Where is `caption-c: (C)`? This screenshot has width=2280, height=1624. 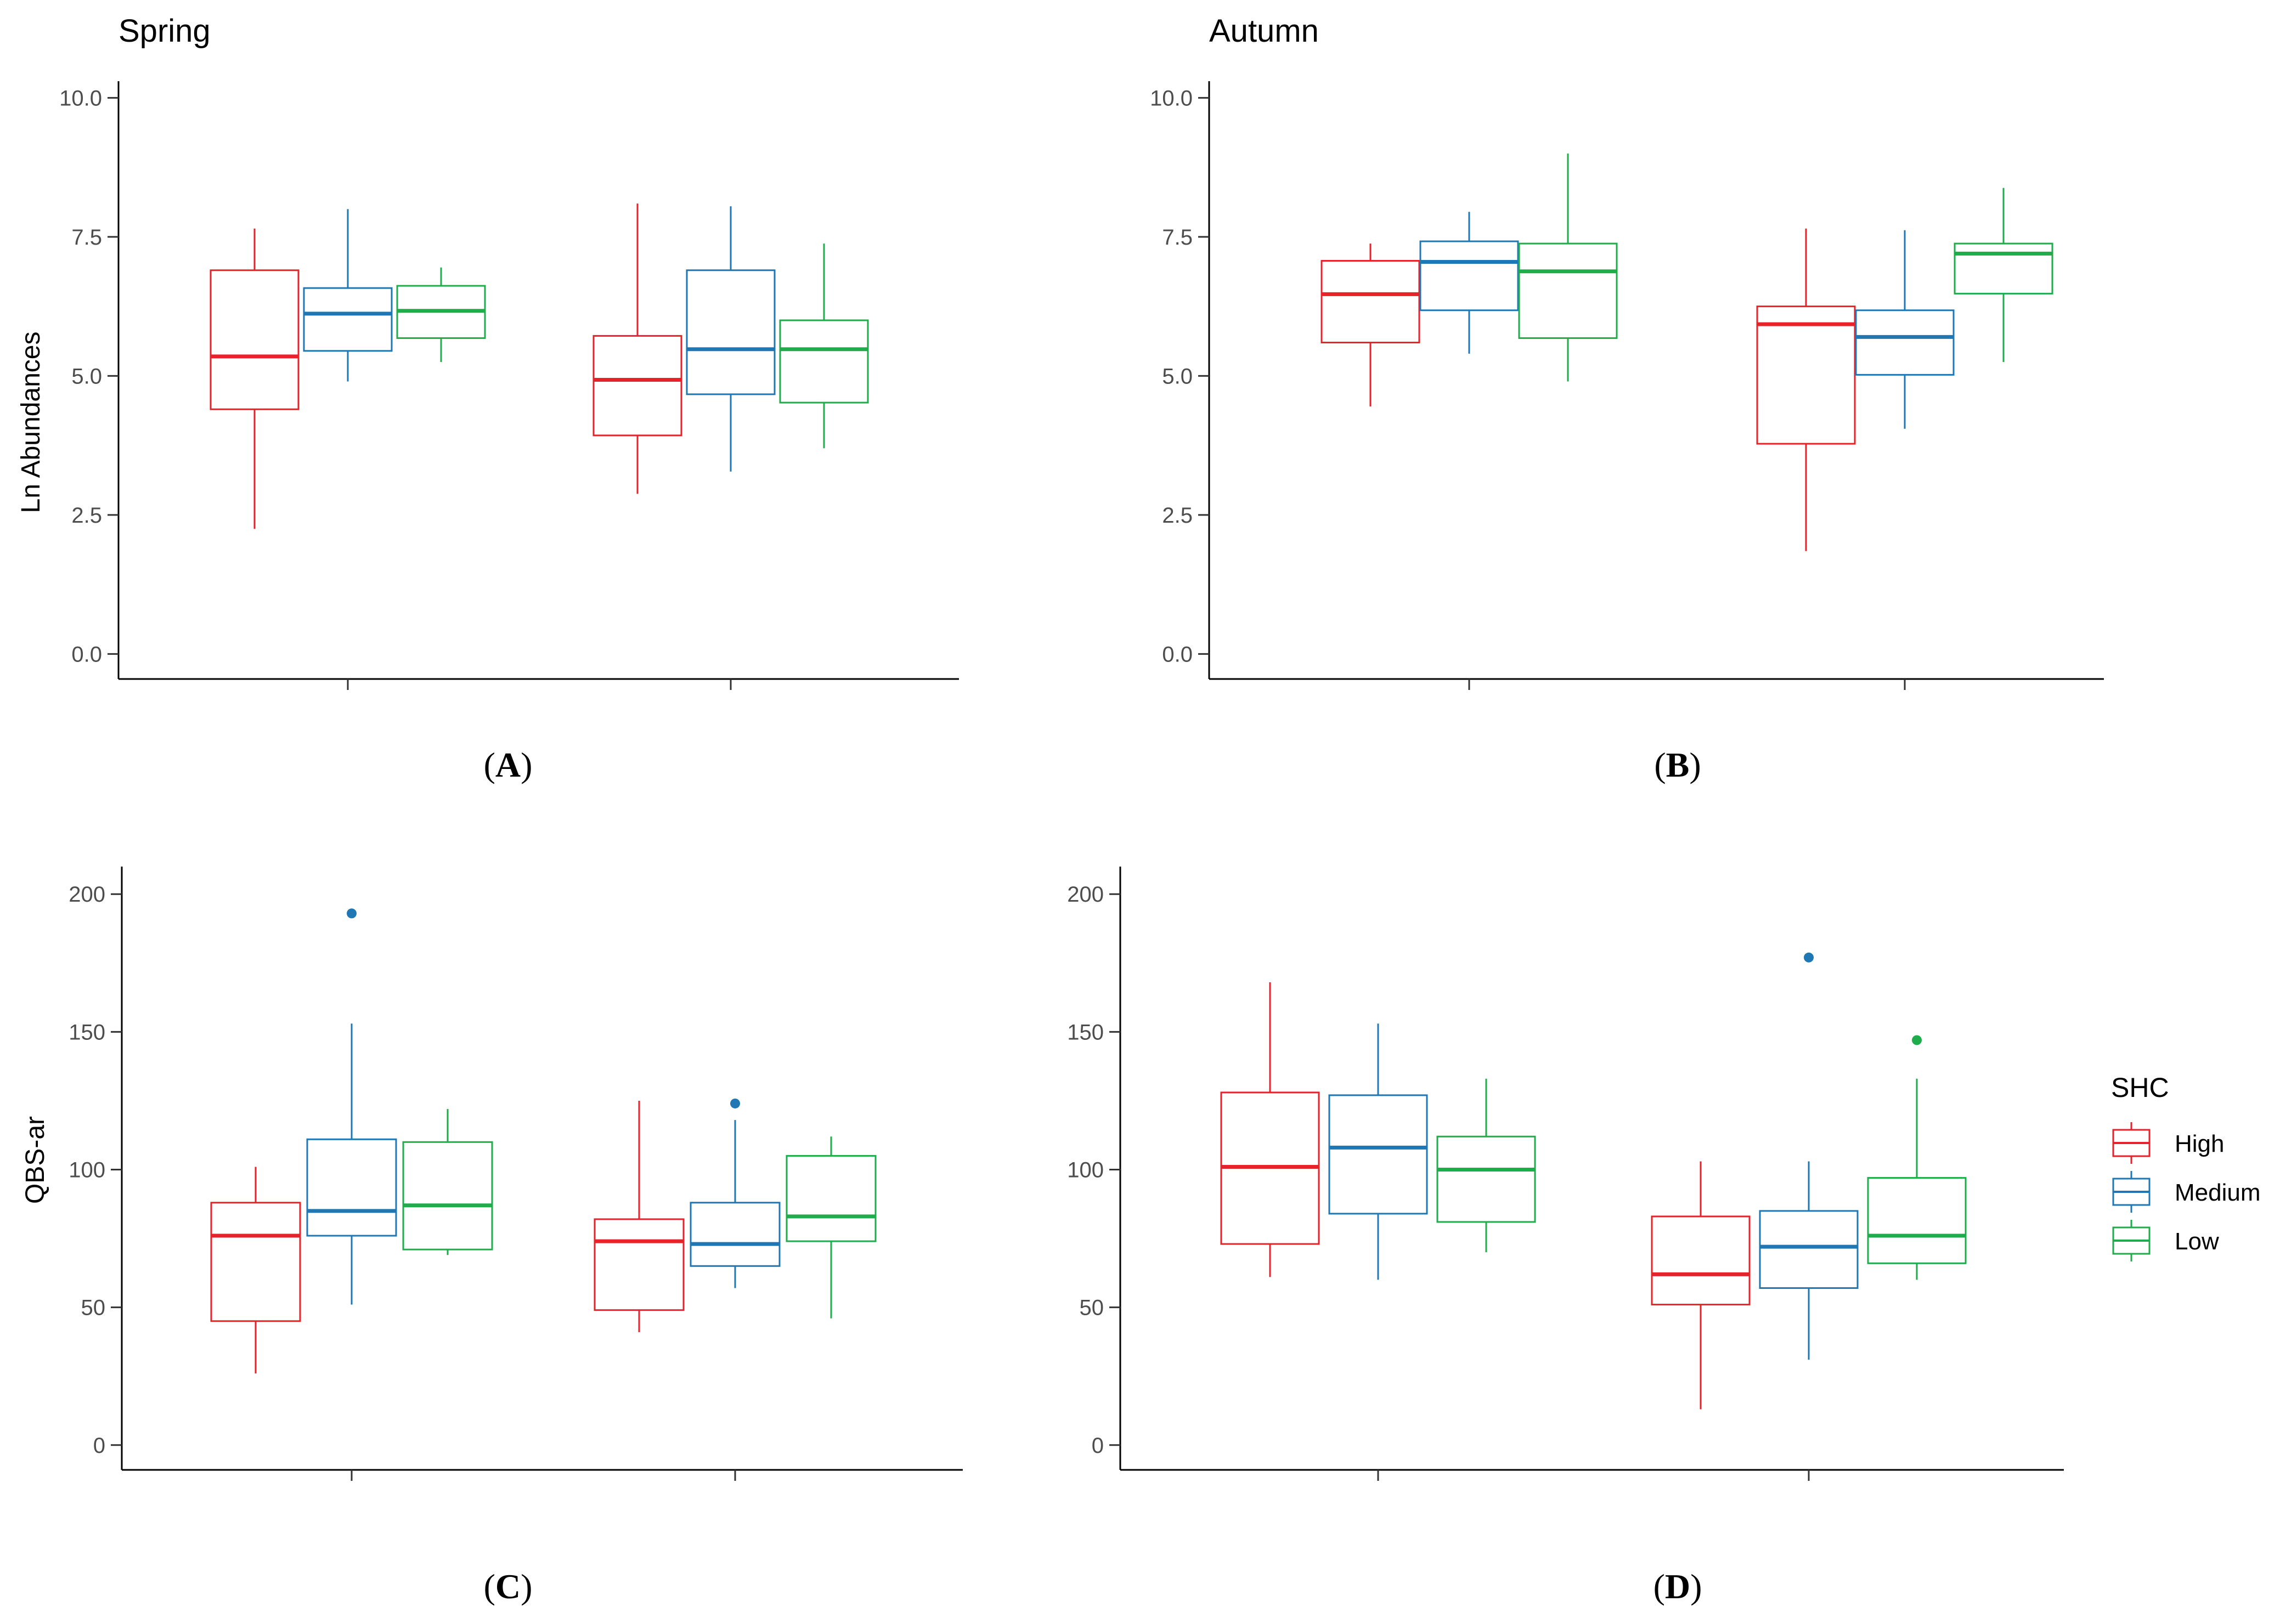 caption-c: (C) is located at coordinates (508, 1587).